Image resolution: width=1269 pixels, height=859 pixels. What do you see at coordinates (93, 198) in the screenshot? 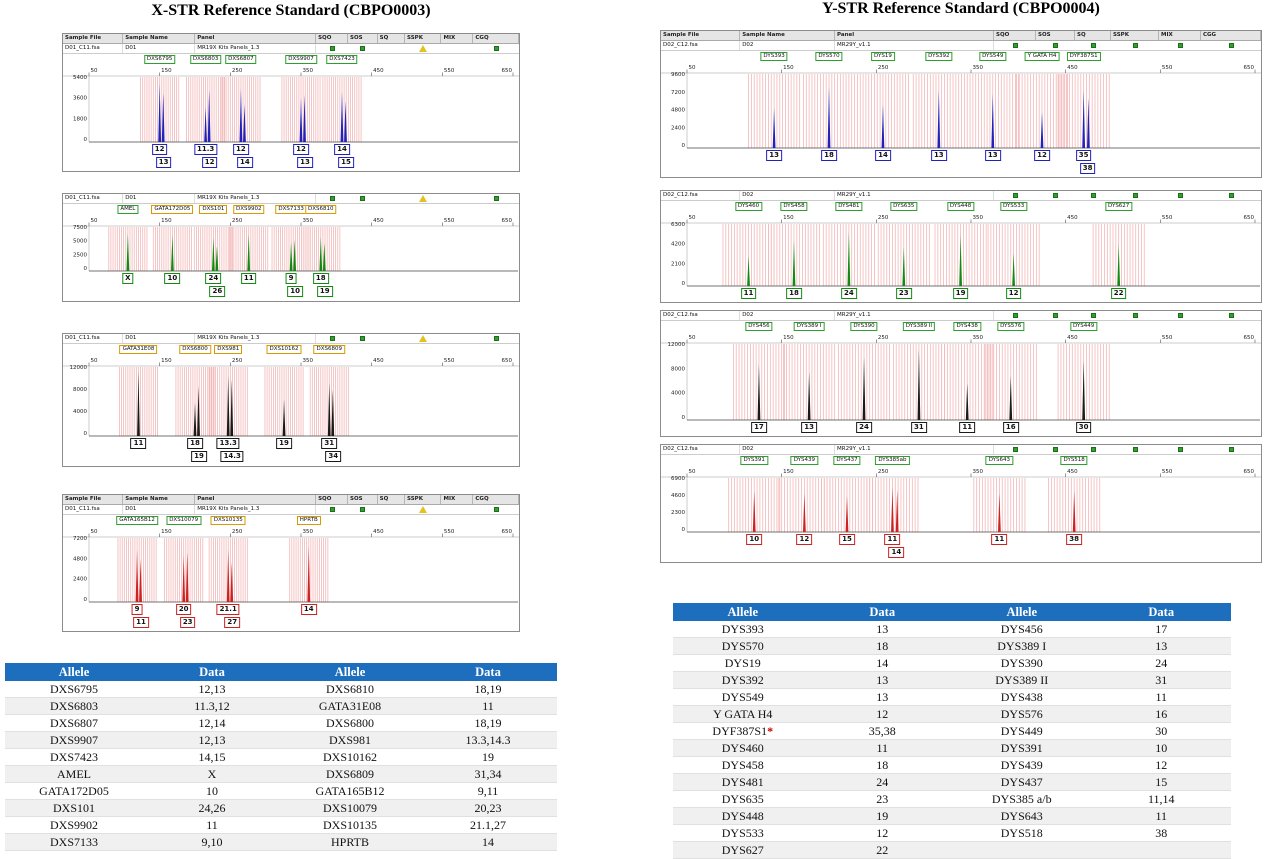
I see `sample-file: D01_C11.fsa` at bounding box center [93, 198].